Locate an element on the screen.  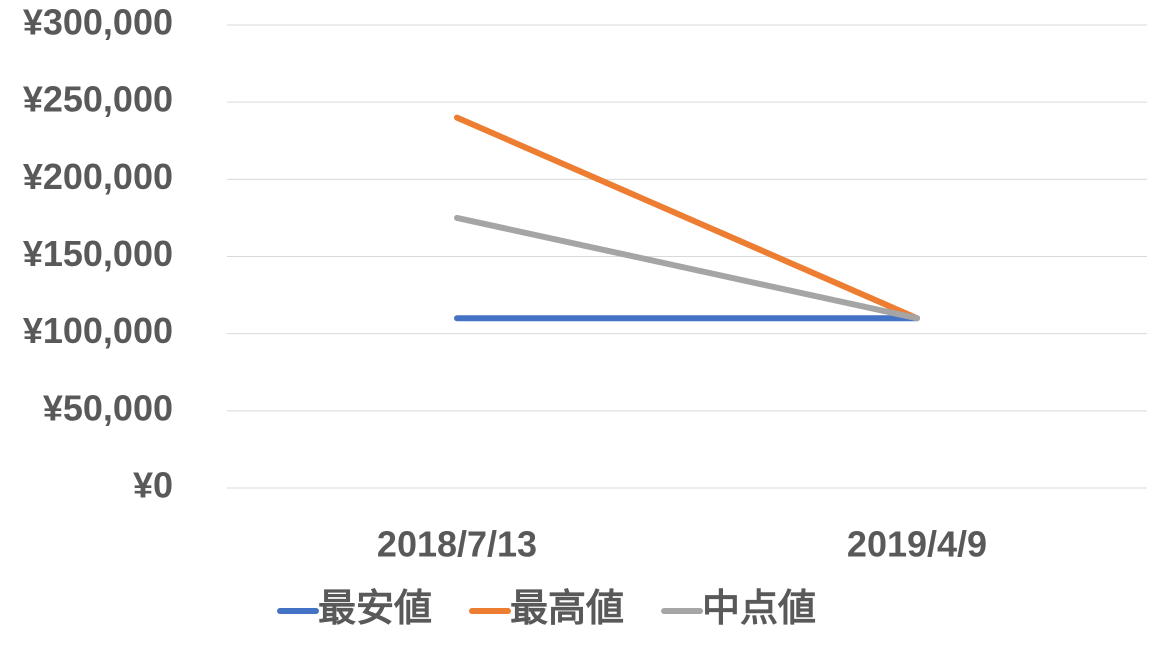
y-tick-label: ¥0 is located at coordinates (153, 485).